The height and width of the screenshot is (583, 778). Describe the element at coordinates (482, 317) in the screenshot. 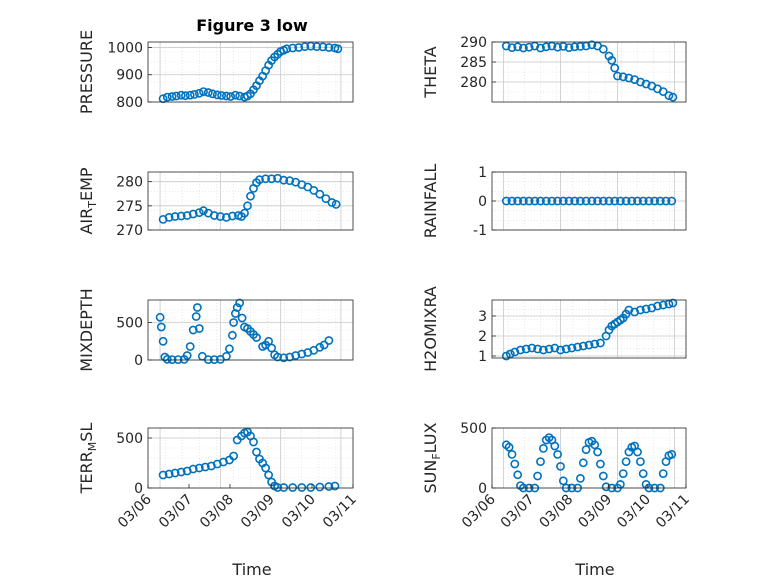

I see `y-tick-label: 3` at that location.